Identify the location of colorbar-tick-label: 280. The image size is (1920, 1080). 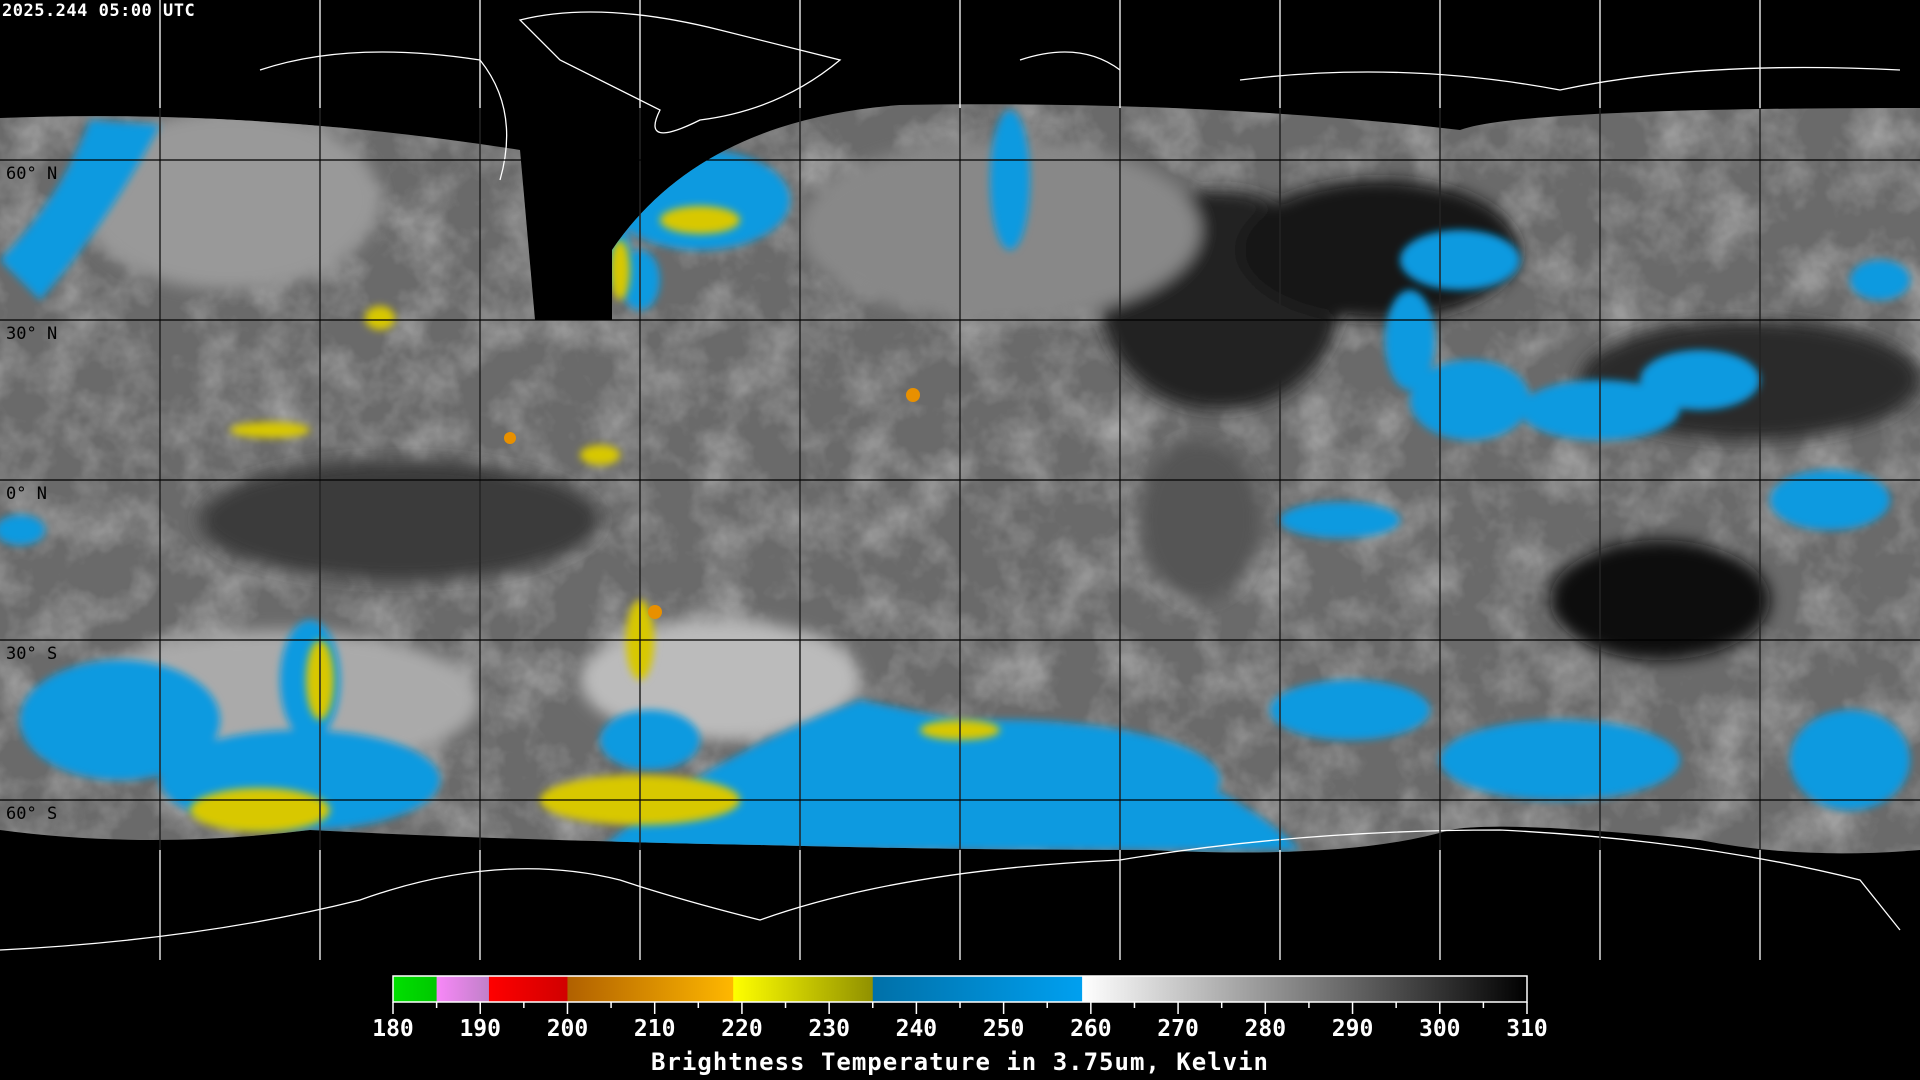
(1266, 1029).